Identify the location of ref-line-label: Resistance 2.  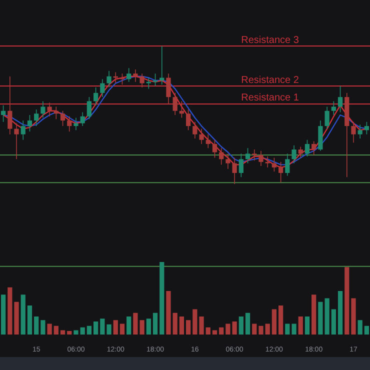
(270, 80).